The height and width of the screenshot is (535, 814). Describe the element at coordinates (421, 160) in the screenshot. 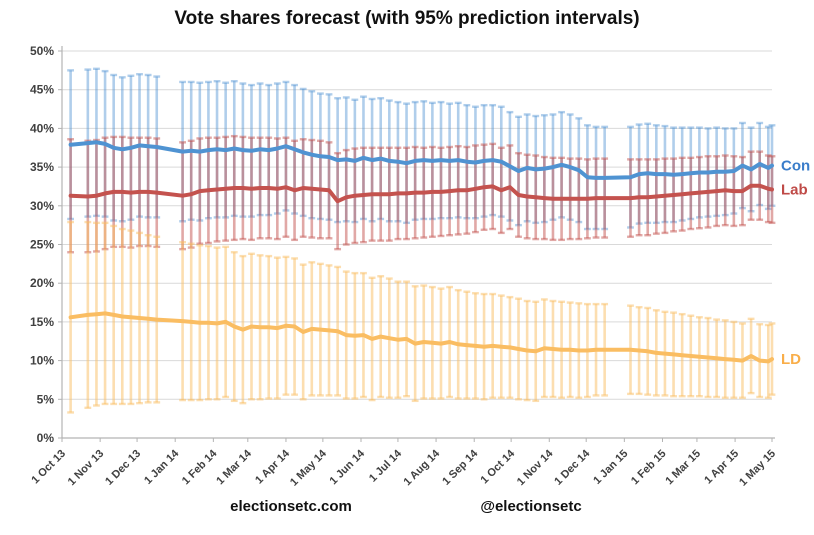

I see `series-line-con` at that location.